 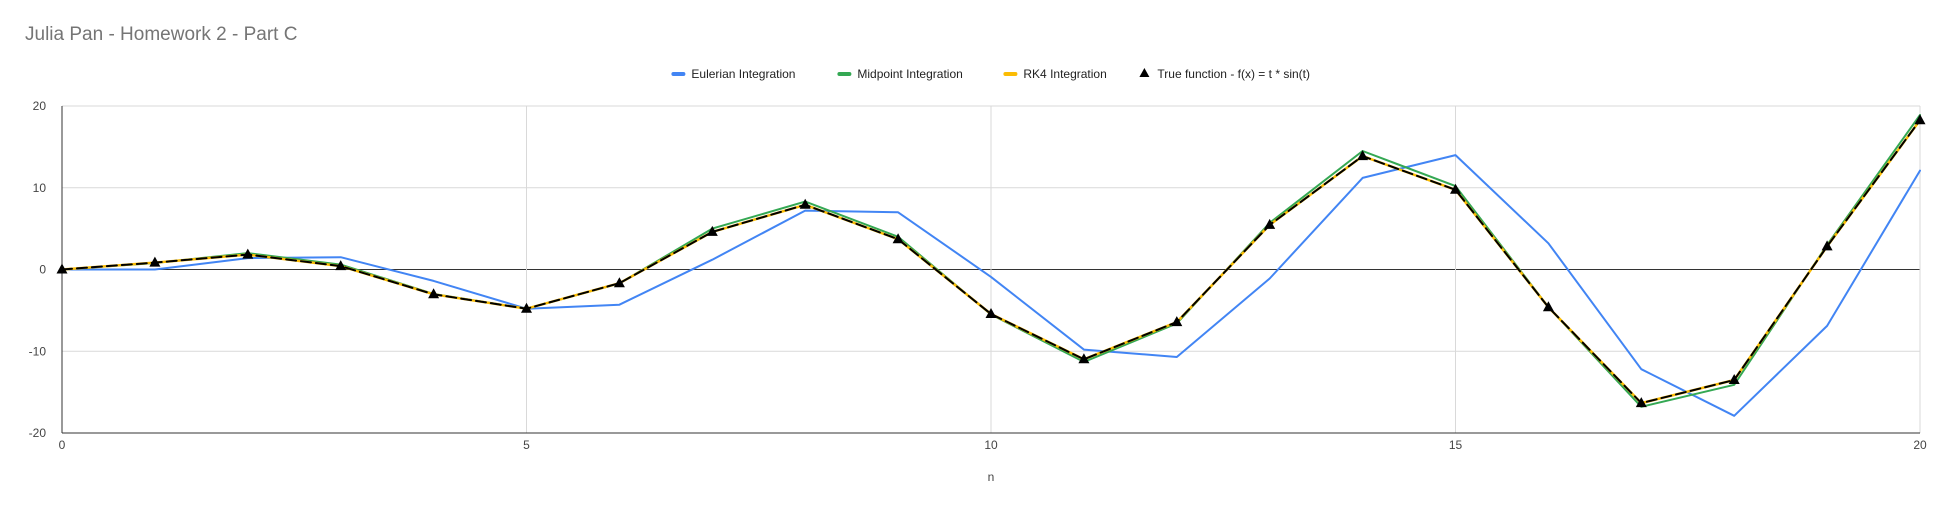 I want to click on x-tick-label: 0, so click(x=62, y=445).